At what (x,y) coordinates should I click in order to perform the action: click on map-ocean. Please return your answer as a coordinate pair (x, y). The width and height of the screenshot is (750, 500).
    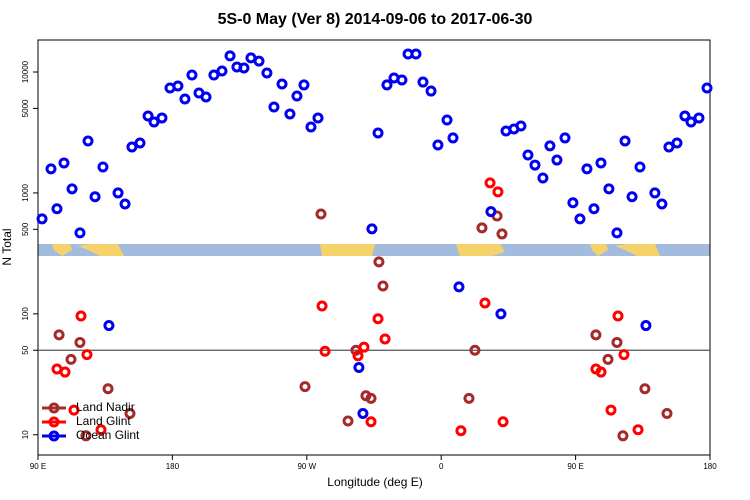
    Looking at the image, I should click on (374, 250).